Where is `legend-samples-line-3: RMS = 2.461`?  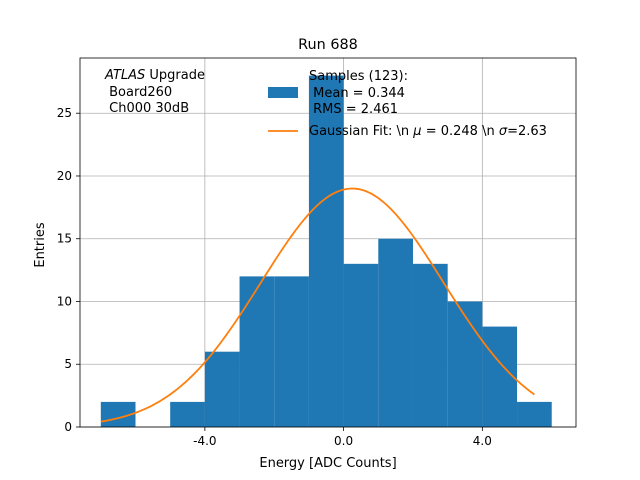 legend-samples-line-3: RMS = 2.461 is located at coordinates (353, 109).